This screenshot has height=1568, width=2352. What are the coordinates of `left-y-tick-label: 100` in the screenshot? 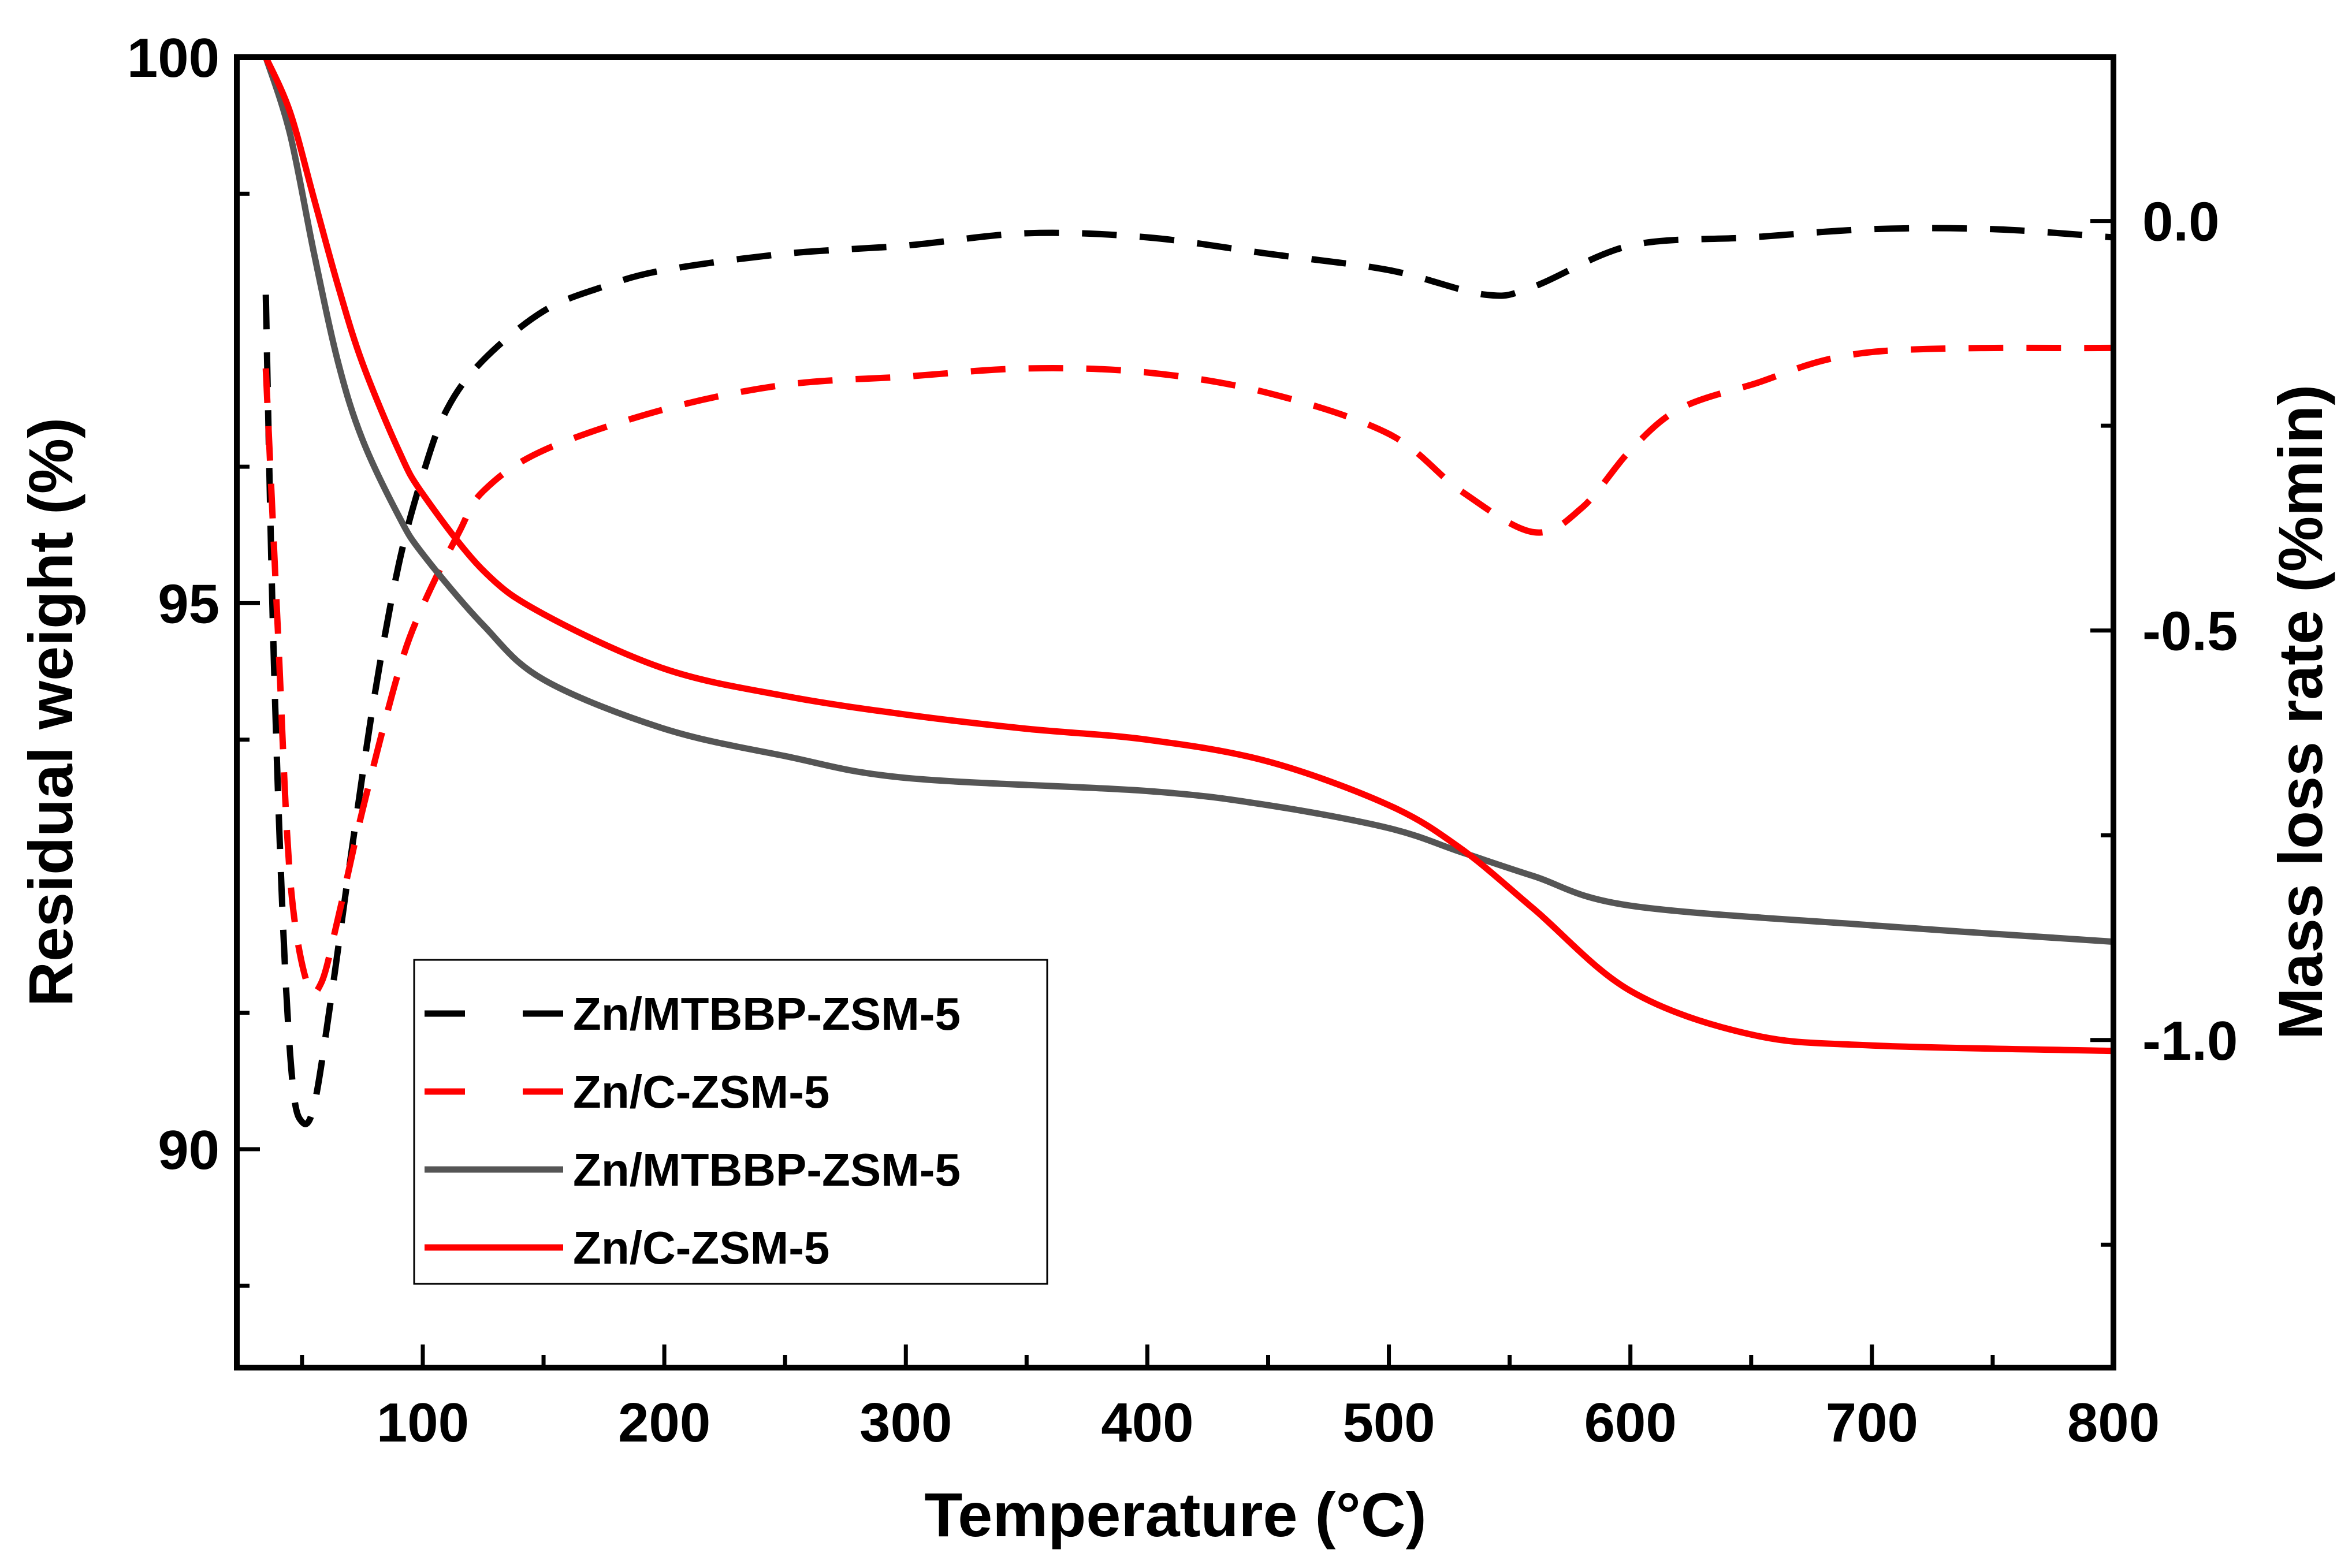 It's located at (173, 58).